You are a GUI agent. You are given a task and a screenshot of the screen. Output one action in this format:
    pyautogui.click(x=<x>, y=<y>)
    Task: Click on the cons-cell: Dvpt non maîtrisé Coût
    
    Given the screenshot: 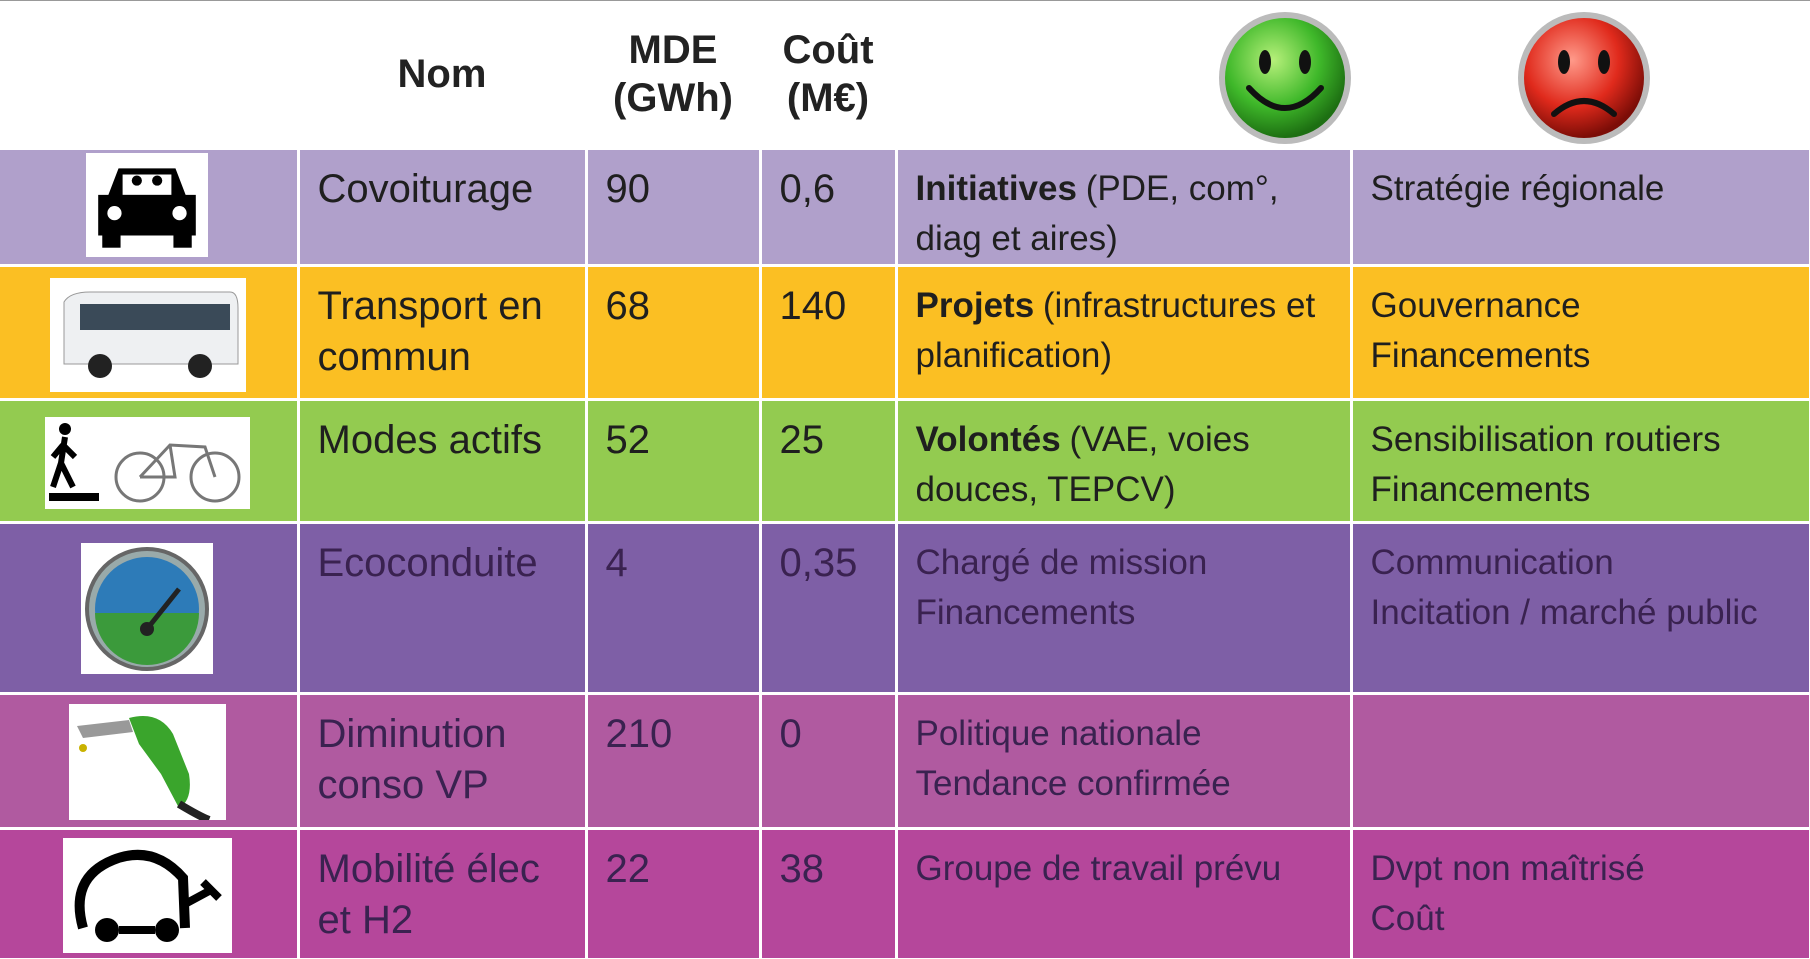 What is the action you would take?
    pyautogui.click(x=1580, y=893)
    